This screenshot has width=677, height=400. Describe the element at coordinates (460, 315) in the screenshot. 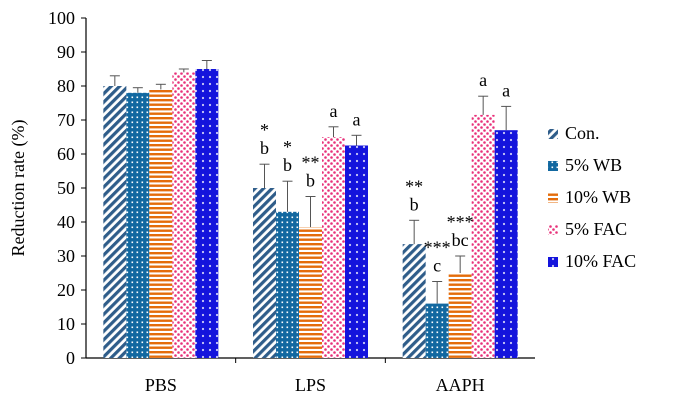

I see `bar-aaph-10-wb` at that location.